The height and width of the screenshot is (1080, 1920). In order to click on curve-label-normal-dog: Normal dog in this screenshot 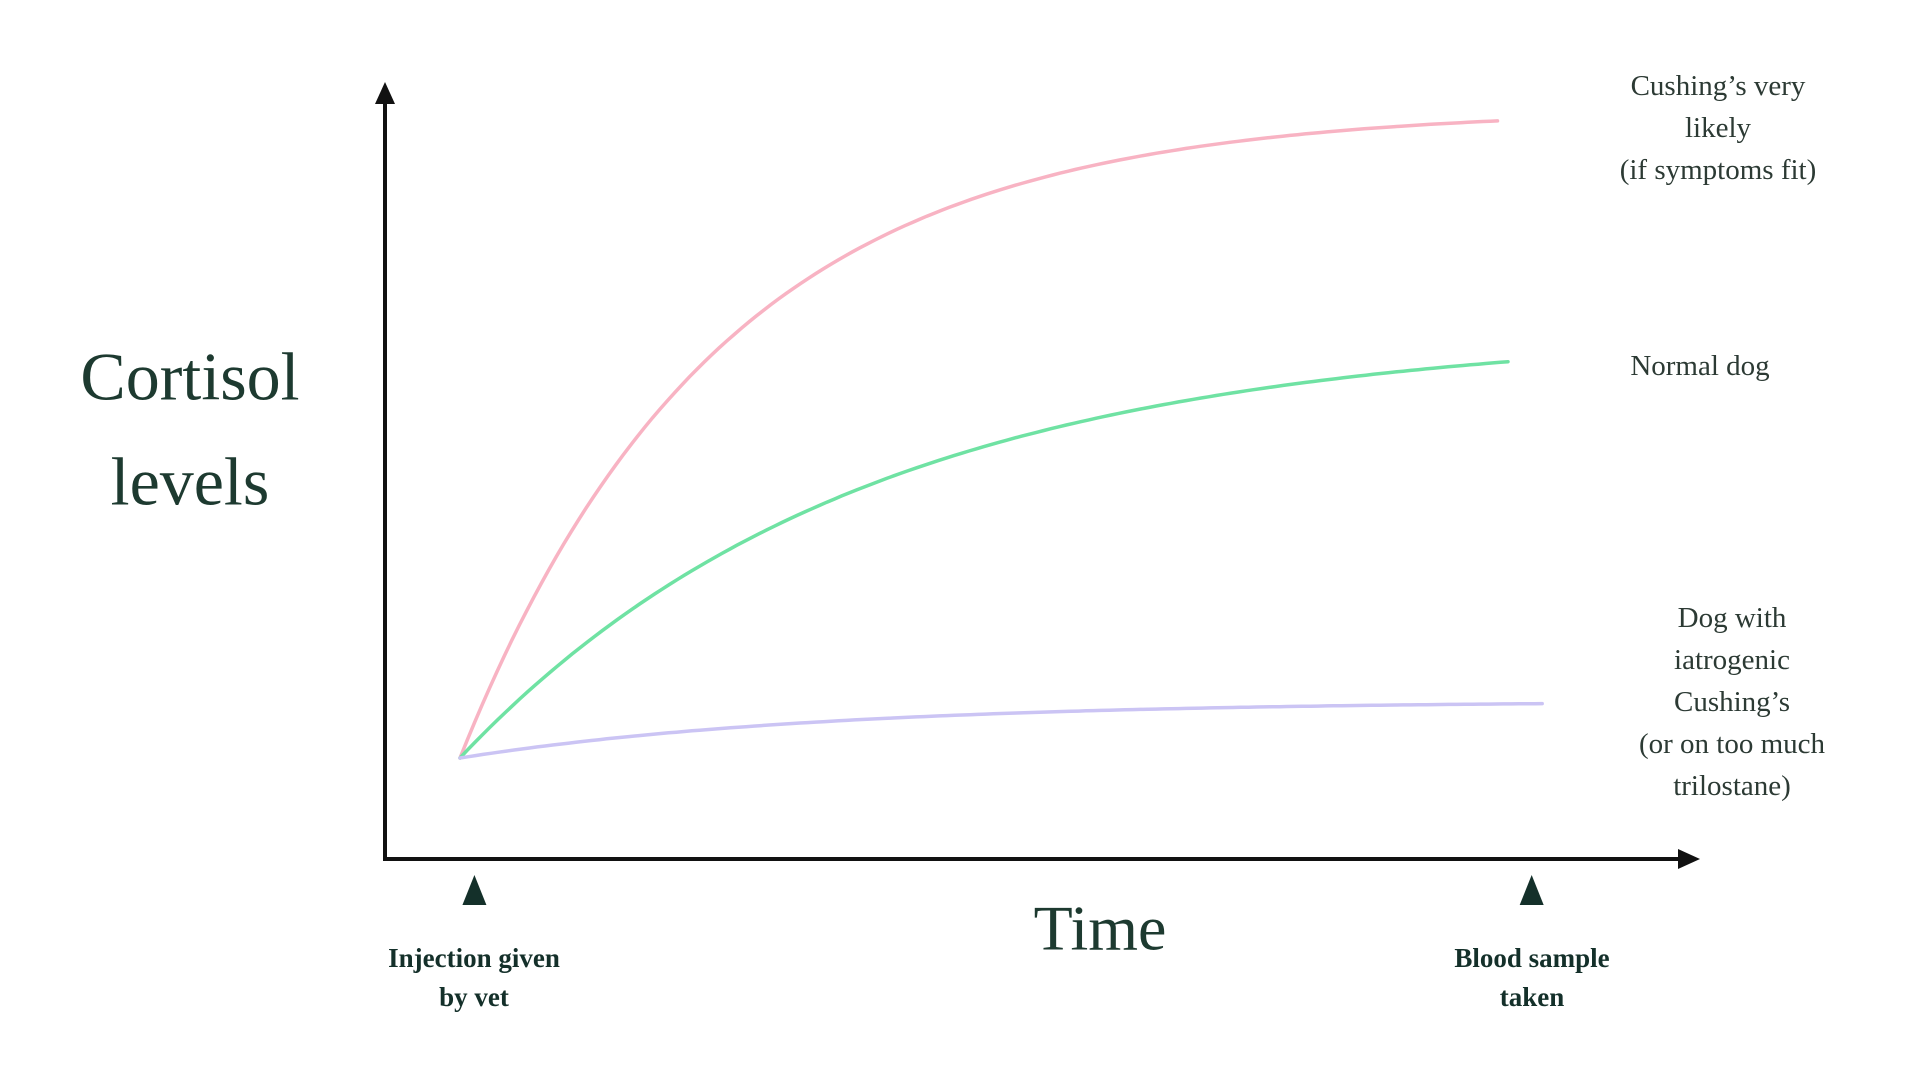, I will do `click(1700, 365)`.